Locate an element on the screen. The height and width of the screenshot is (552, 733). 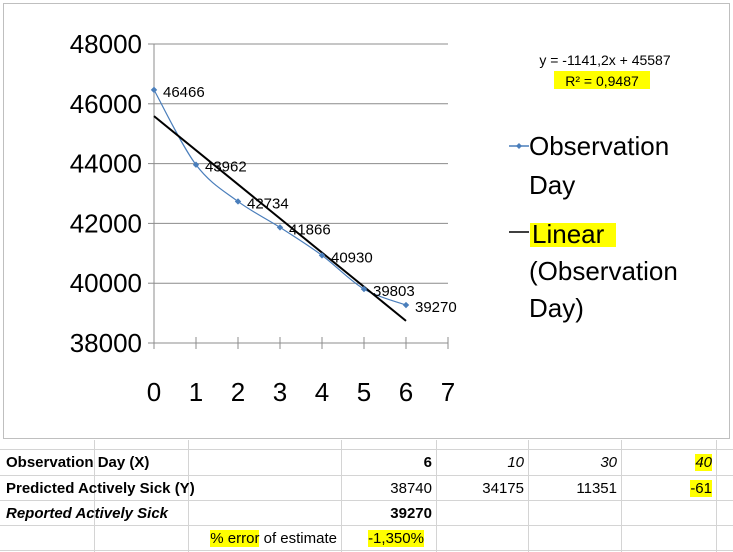
r2-highlight is located at coordinates (602, 80).